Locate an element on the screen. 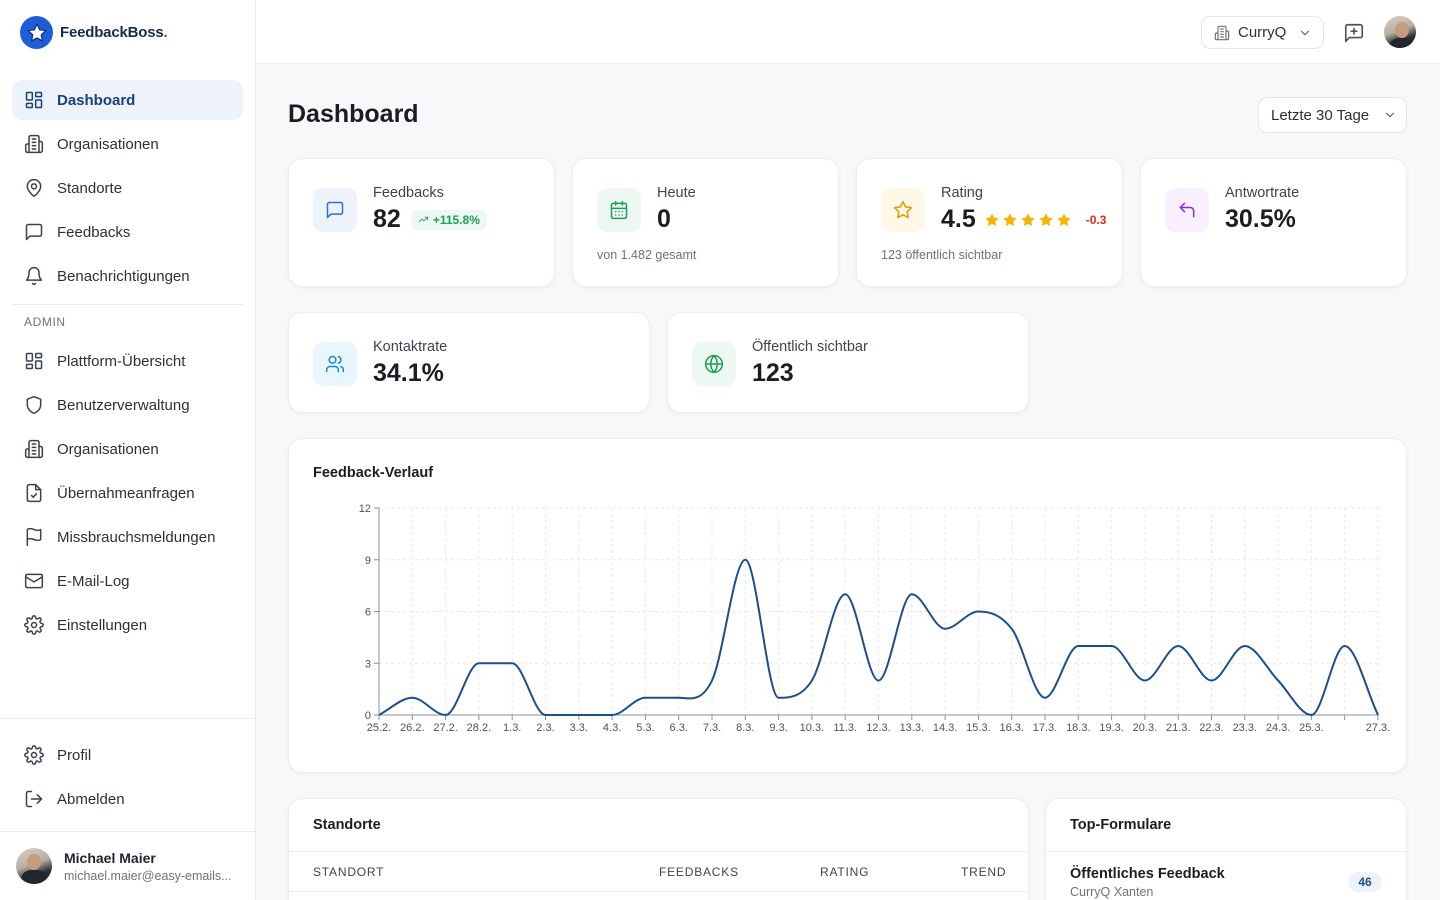 The width and height of the screenshot is (1440, 900). user-name: Michael Maier is located at coordinates (110, 857).